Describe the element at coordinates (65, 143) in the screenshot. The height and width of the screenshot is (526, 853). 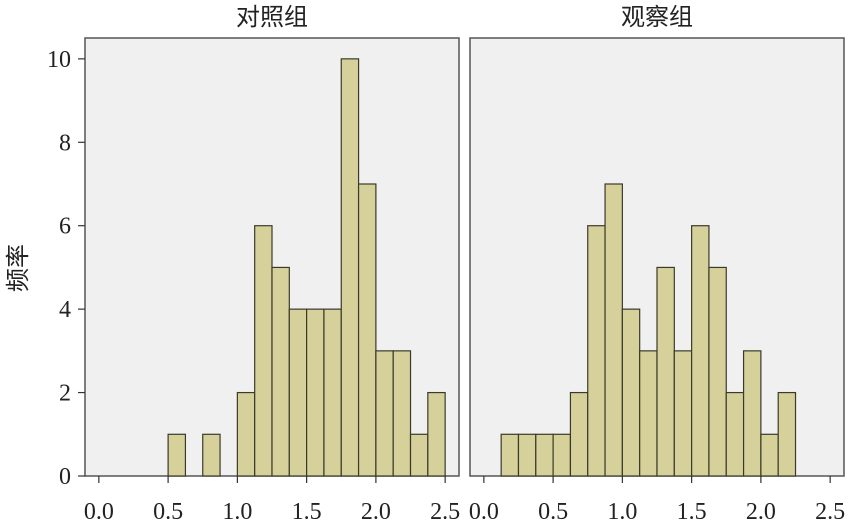
I see `y-tick-label: 8` at that location.